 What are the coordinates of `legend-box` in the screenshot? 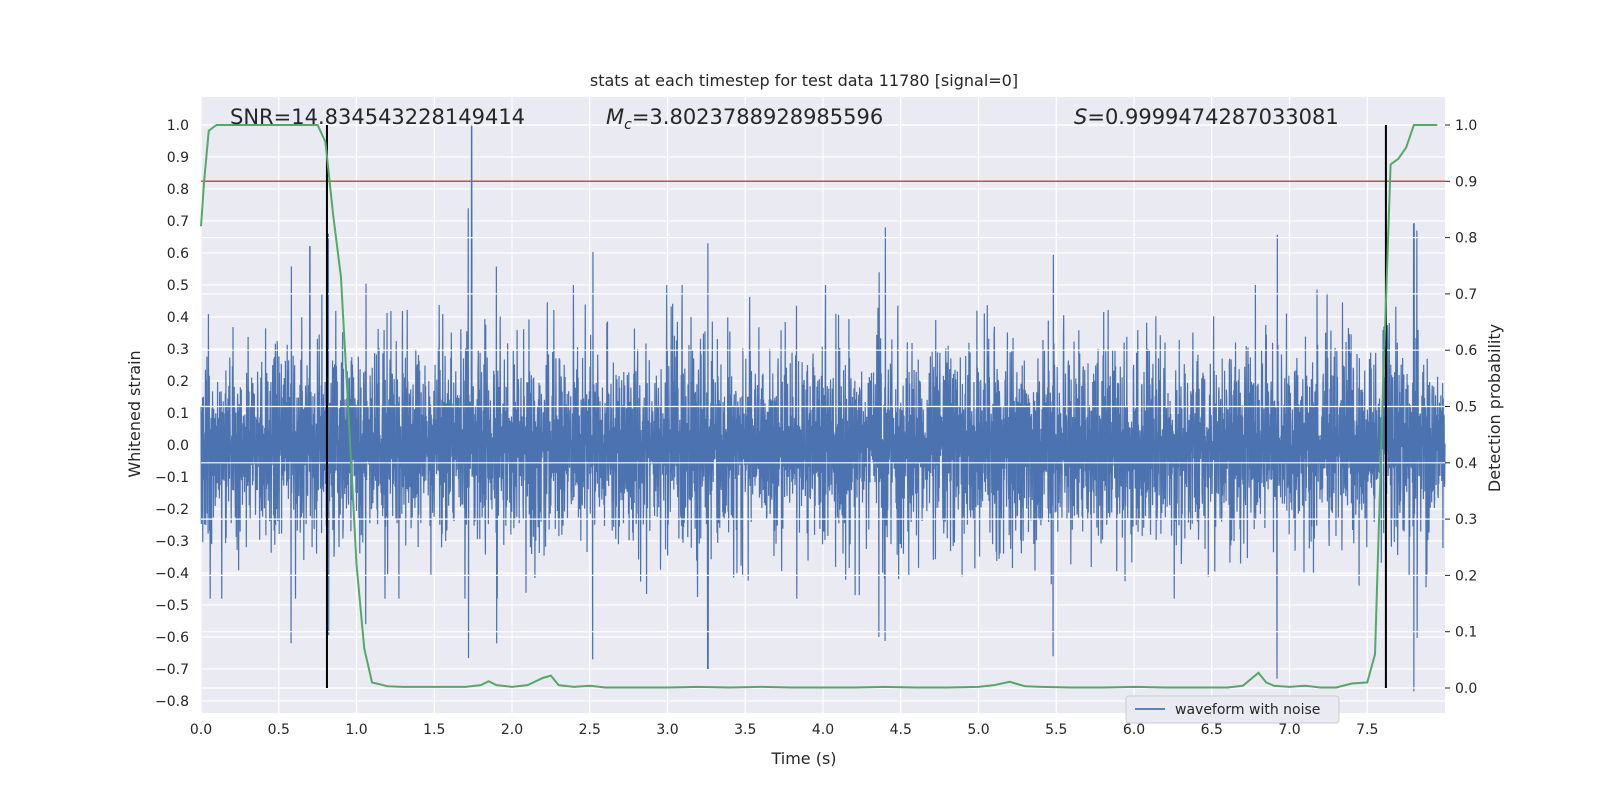 It's located at (1232, 709).